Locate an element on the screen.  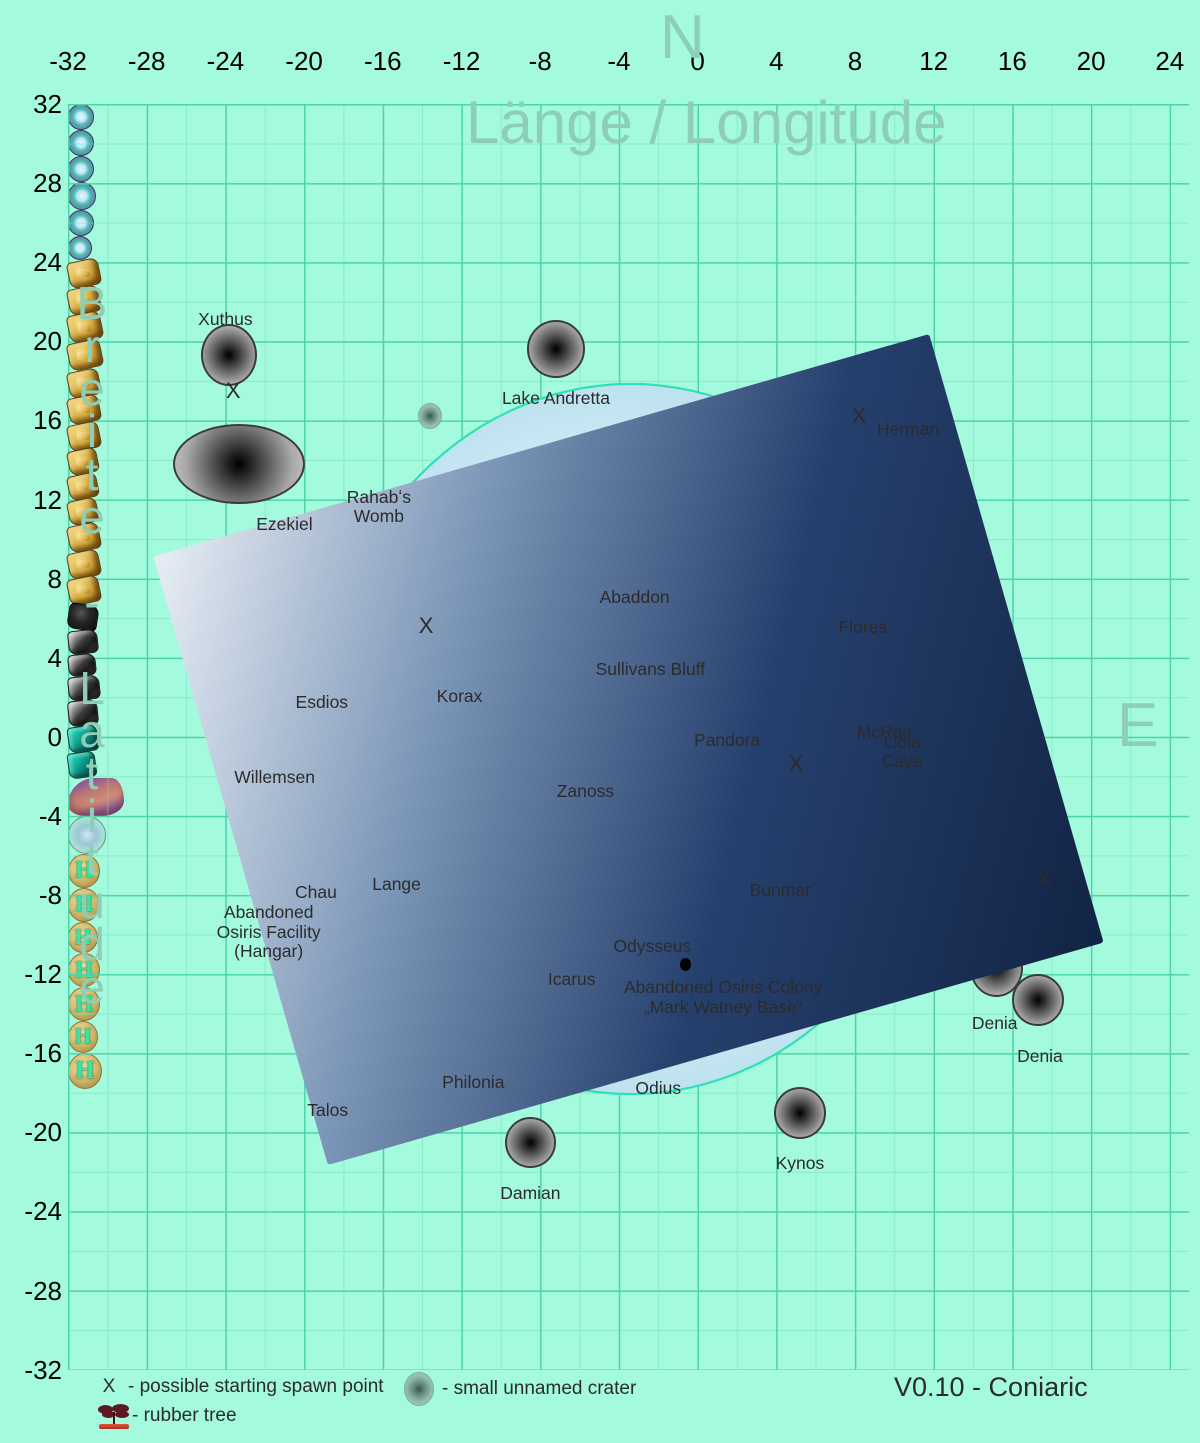
legend-spawn-symbol: X is located at coordinates (109, 1386).